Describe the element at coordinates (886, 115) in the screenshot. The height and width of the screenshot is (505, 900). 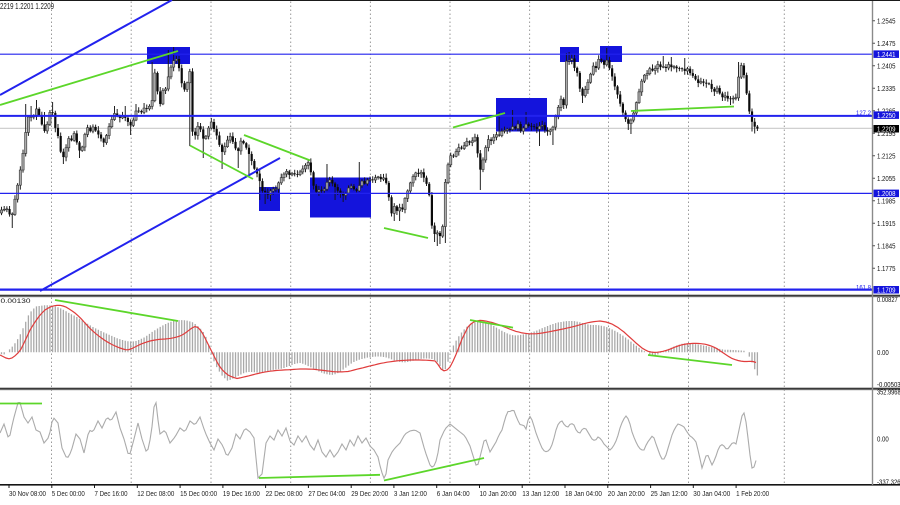
I see `svg-text: 1.2250` at that location.